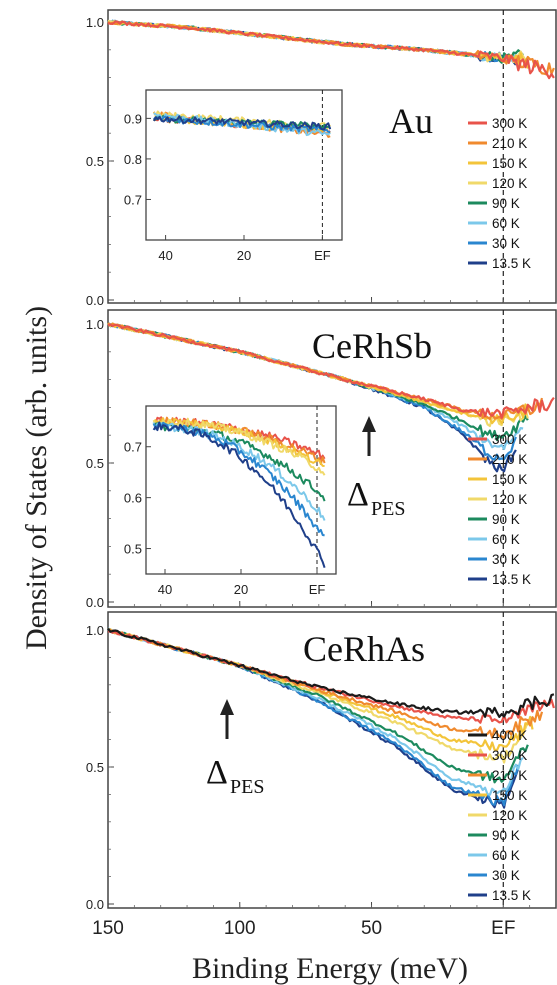 The width and height of the screenshot is (557, 985). Describe the element at coordinates (108, 928) in the screenshot. I see `x-tick-label: 150` at that location.